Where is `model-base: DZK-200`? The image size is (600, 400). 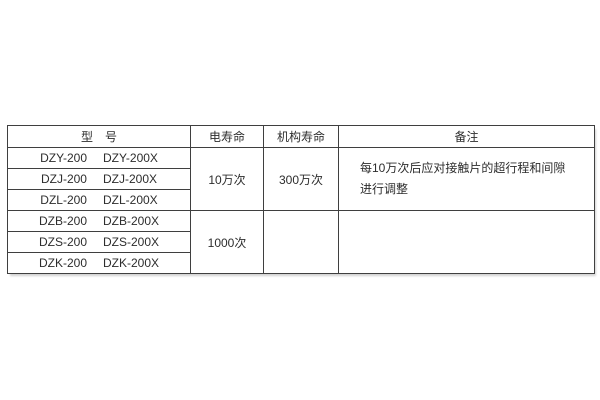
model-base: DZK-200 is located at coordinates (62, 263).